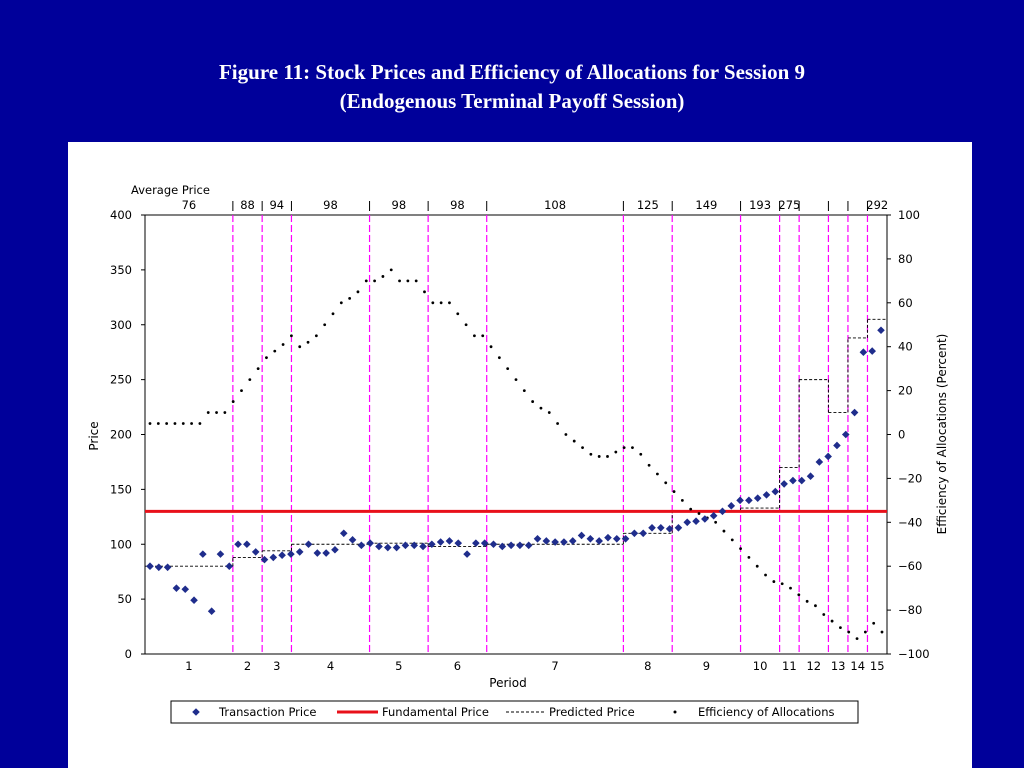 The image size is (1024, 768). Describe the element at coordinates (554, 666) in the screenshot. I see `period-label: 7` at that location.